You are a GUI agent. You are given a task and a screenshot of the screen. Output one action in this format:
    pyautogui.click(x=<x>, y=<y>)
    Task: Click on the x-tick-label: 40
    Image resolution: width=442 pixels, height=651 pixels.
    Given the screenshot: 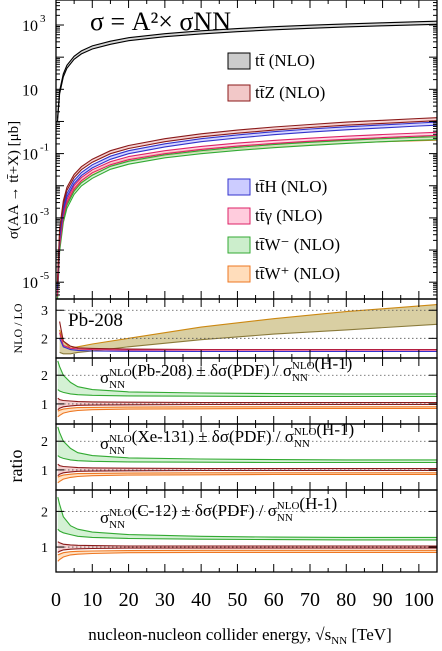 What is the action you would take?
    pyautogui.click(x=201, y=600)
    